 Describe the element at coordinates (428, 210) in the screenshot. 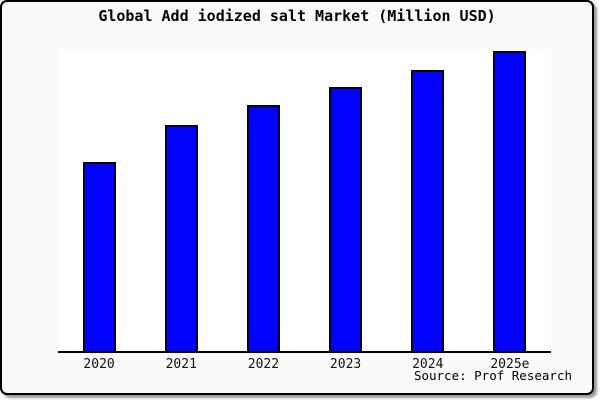

I see `bar-2024` at that location.